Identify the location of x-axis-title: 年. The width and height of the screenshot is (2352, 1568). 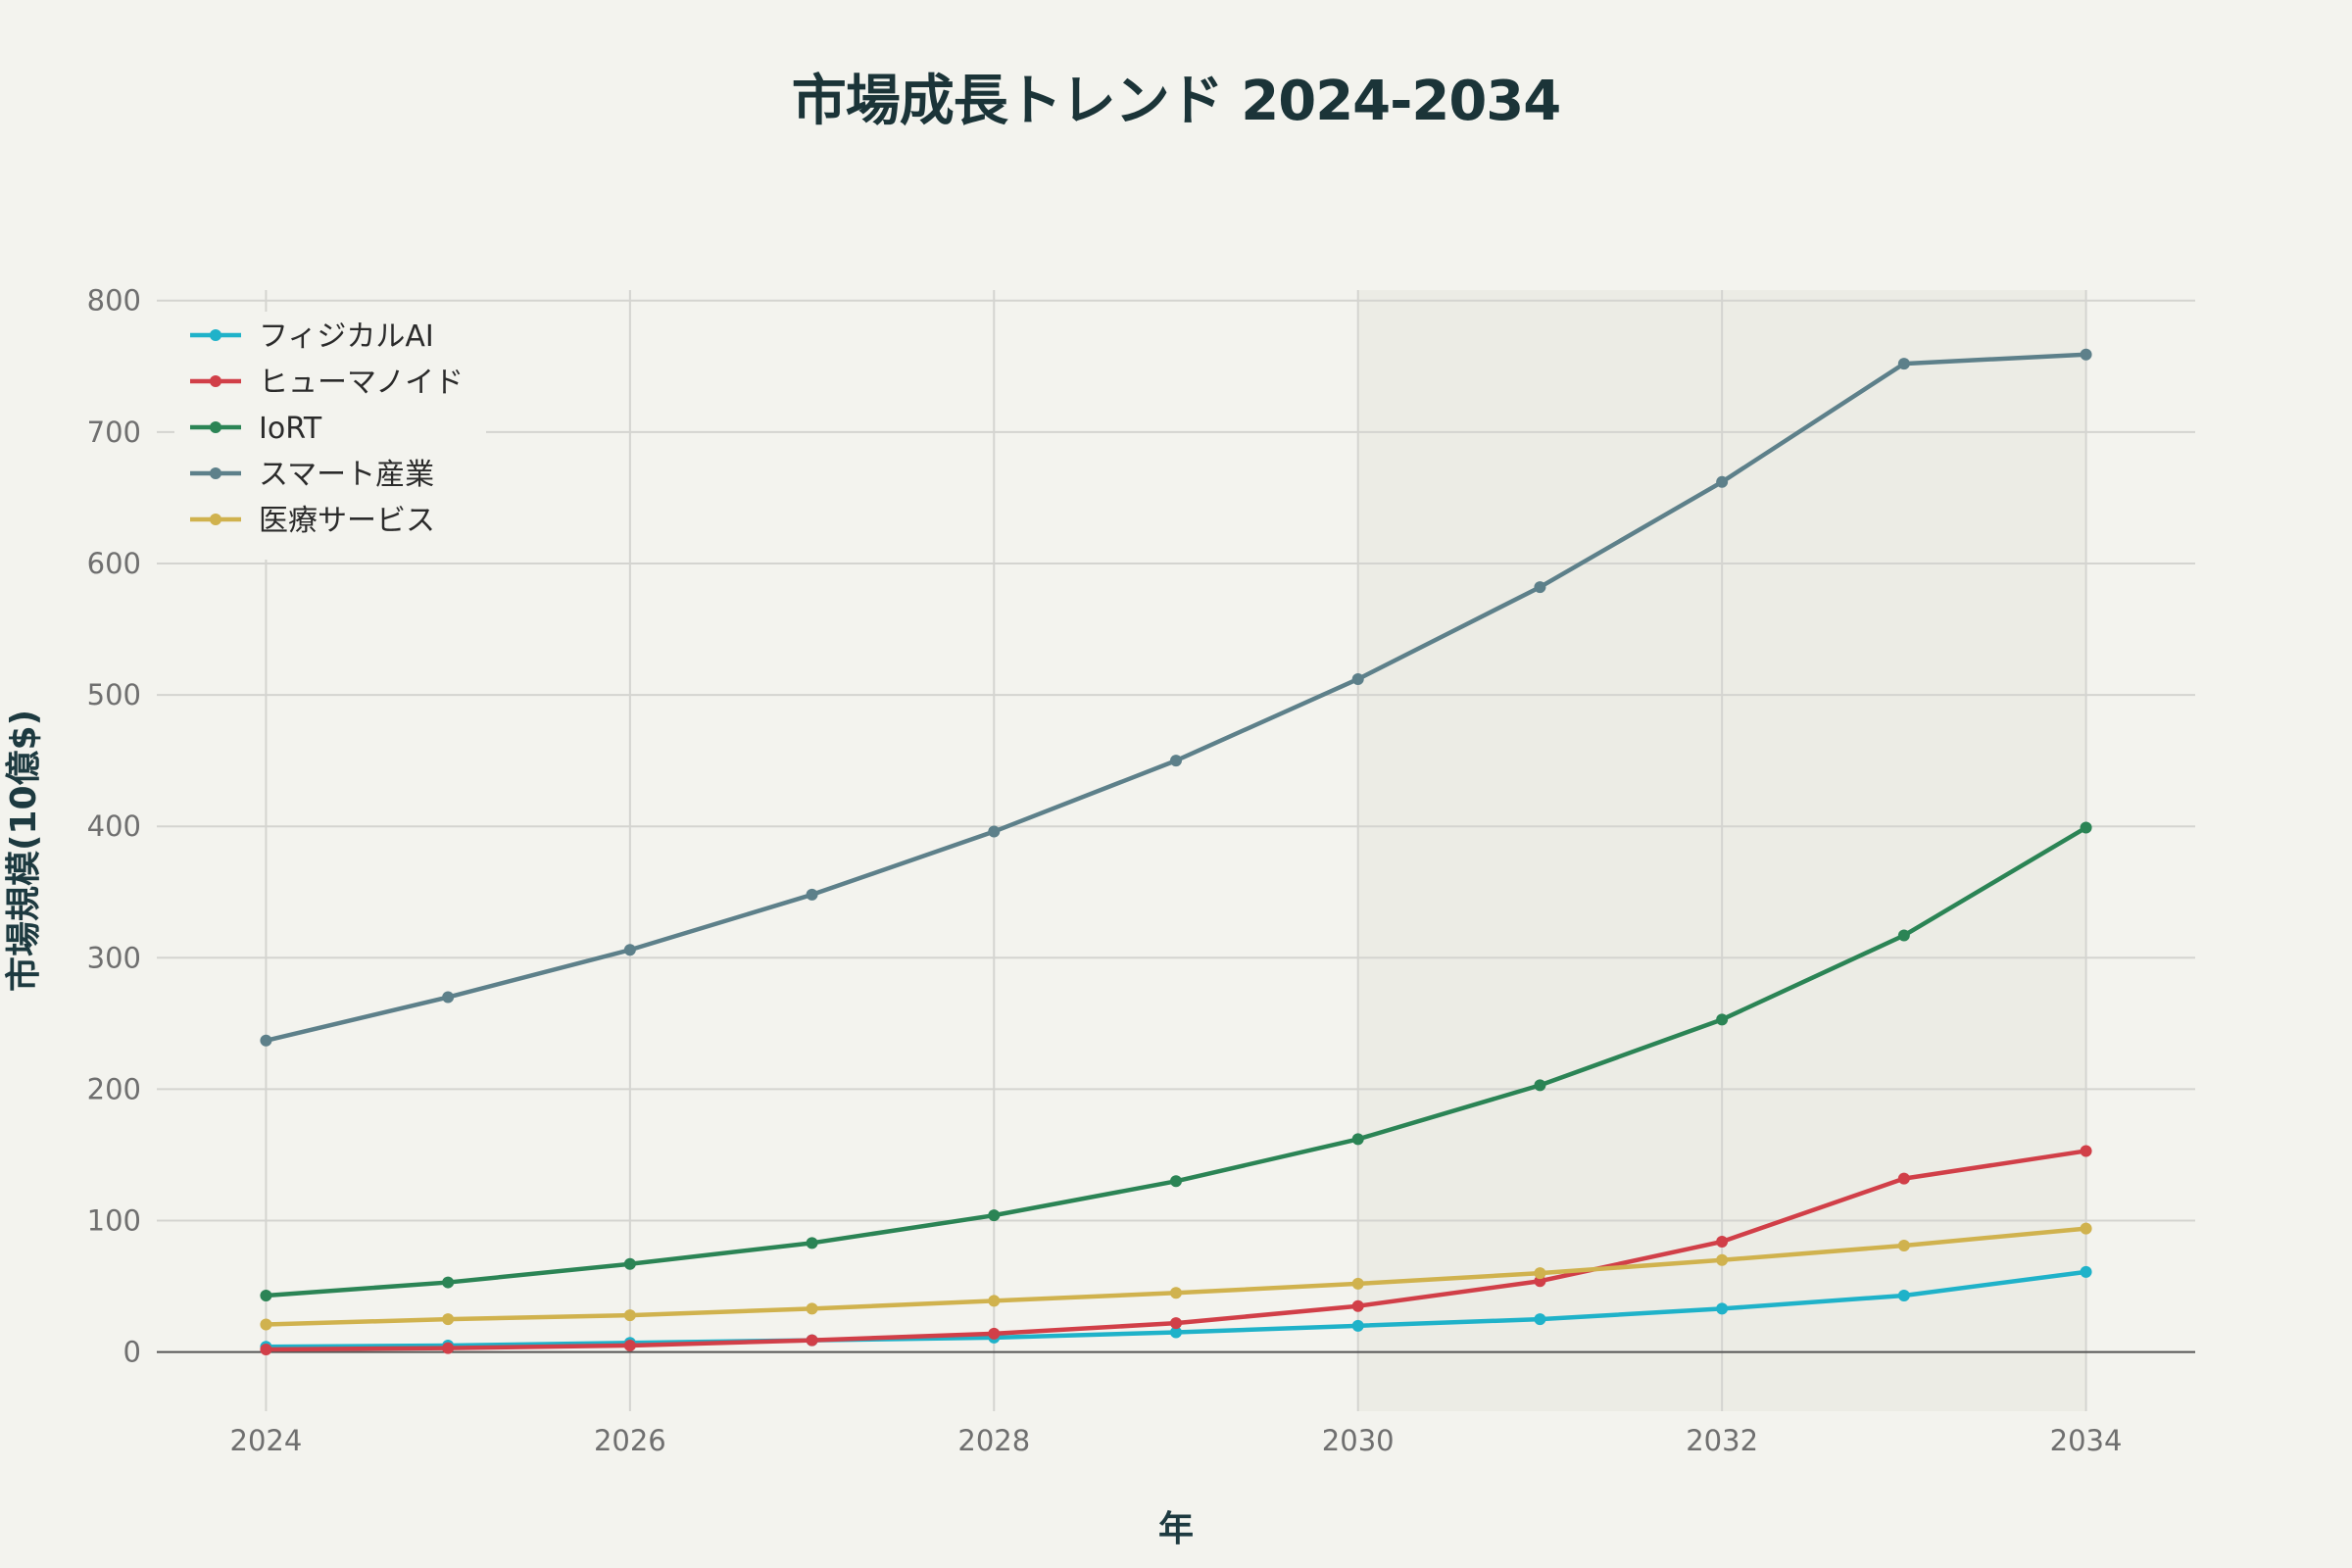
(1176, 1529).